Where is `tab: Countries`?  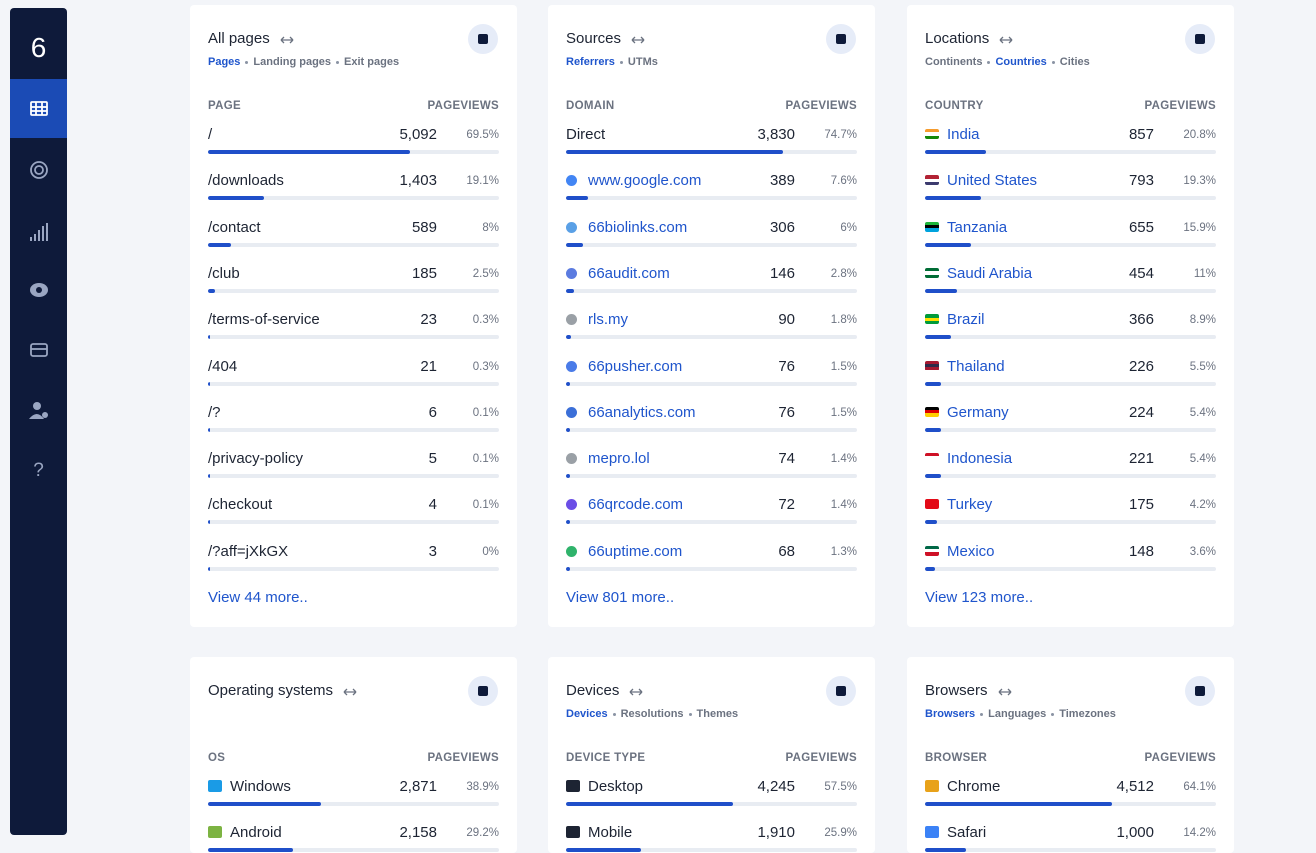 tab: Countries is located at coordinates (1021, 62).